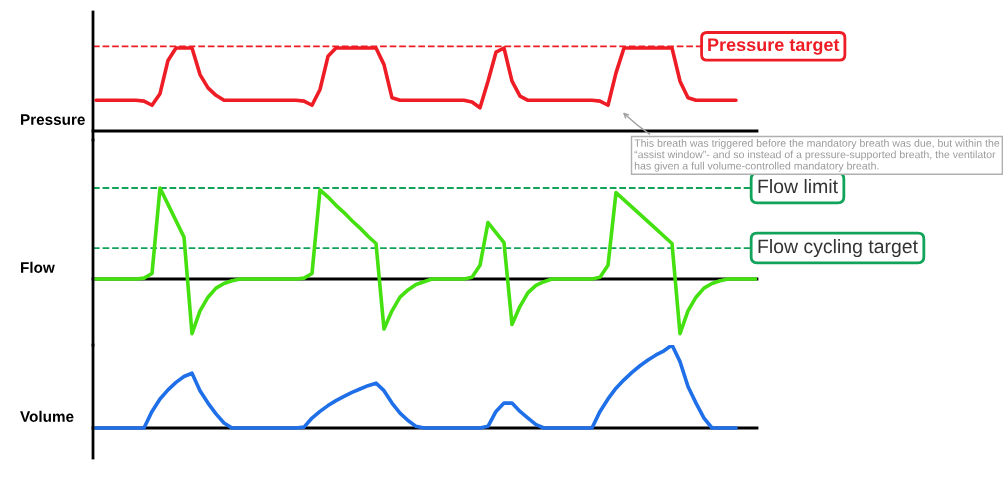 This screenshot has width=1003, height=484. I want to click on y-axis-title: Volume, so click(47, 416).